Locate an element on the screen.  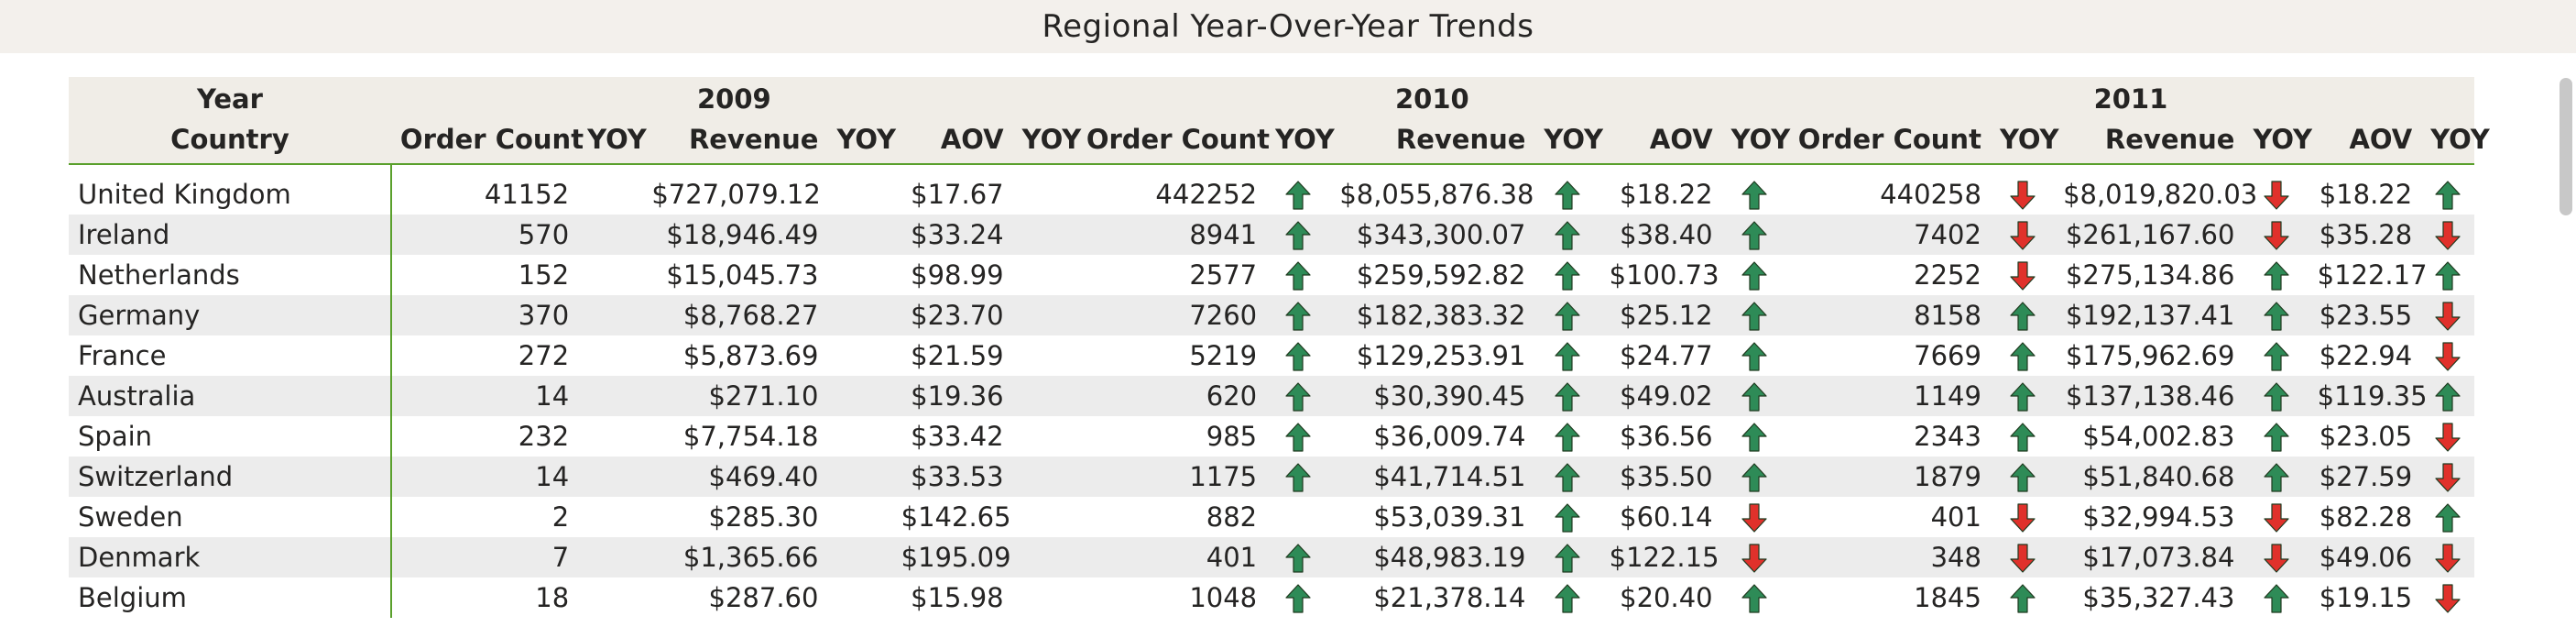
cell-order-count: 1149 is located at coordinates (1889, 396).